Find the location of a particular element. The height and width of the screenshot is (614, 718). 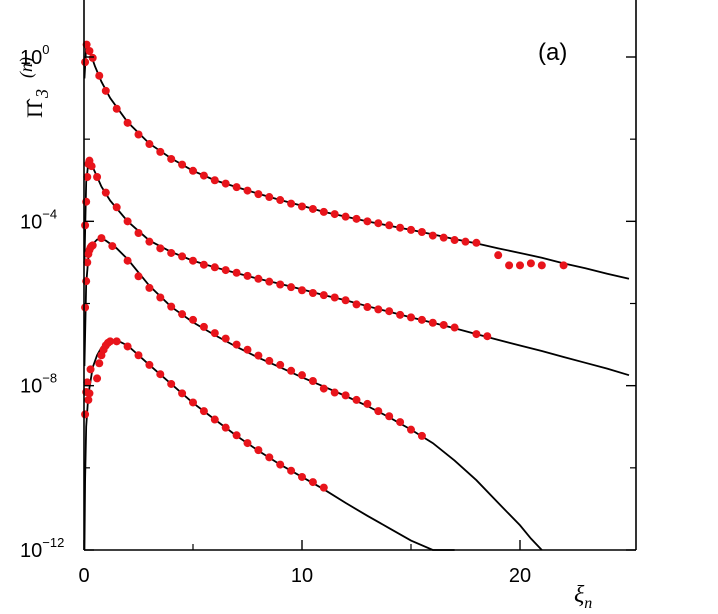

y-tick-exp-2: −4 is located at coordinates (49, 213).